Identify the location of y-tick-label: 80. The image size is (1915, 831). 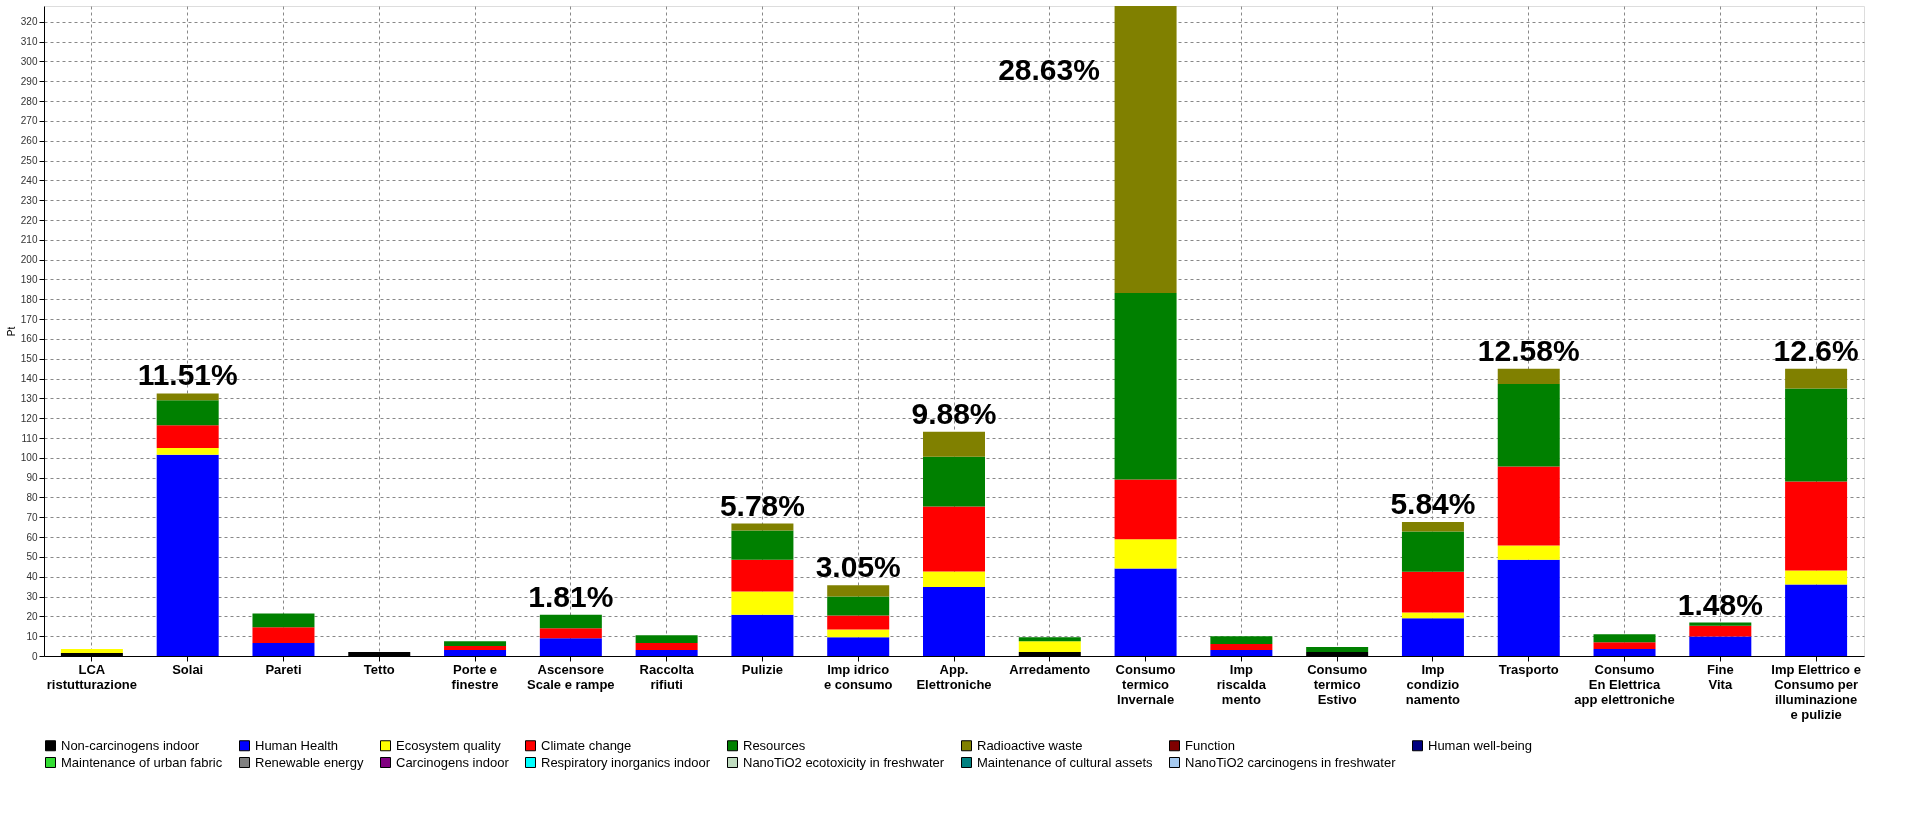
(32, 497).